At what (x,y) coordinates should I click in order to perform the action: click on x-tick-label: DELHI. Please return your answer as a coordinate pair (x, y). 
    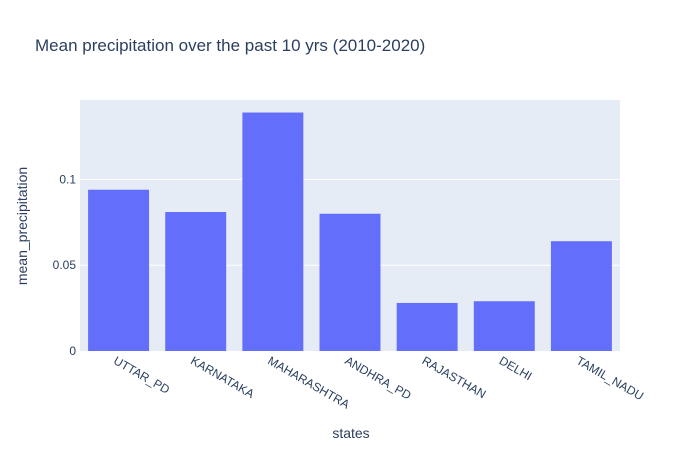
    Looking at the image, I should click on (516, 368).